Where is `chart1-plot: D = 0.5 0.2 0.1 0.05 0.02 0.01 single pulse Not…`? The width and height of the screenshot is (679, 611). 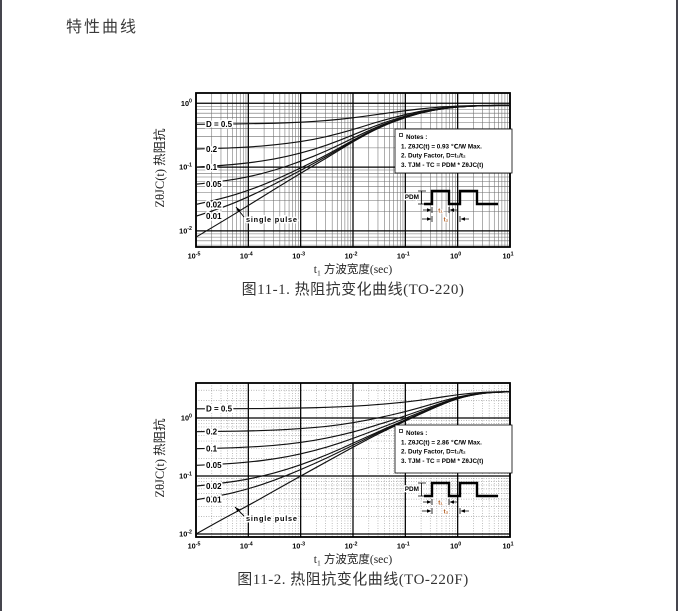 chart1-plot: D = 0.5 0.2 0.1 0.05 0.02 0.01 single pulse Not… is located at coordinates (346, 176).